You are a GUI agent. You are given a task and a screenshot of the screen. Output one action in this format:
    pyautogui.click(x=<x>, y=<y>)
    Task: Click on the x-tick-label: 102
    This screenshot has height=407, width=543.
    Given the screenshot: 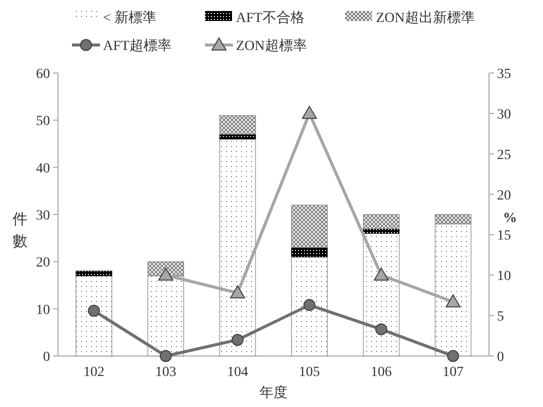 What is the action you would take?
    pyautogui.click(x=93, y=372)
    